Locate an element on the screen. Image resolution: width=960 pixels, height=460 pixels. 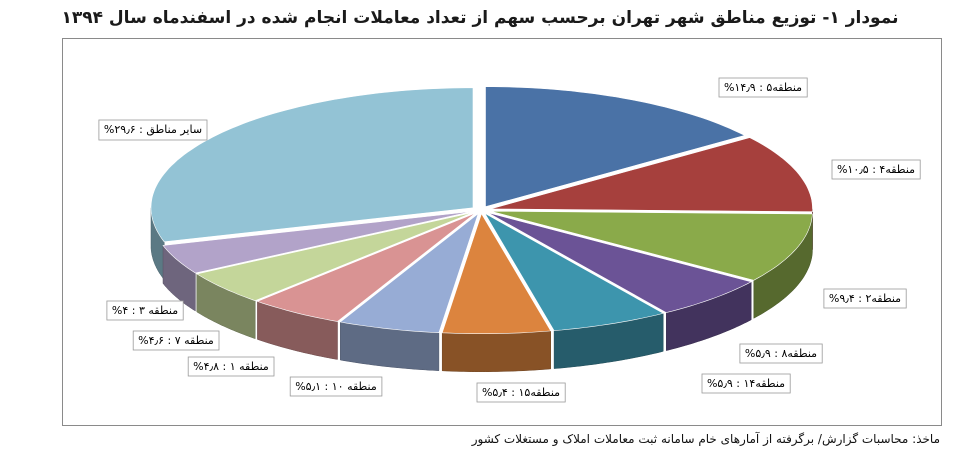
data-label-5: منطقه۱۵ : ۵٫۴% is located at coordinates (521, 392).